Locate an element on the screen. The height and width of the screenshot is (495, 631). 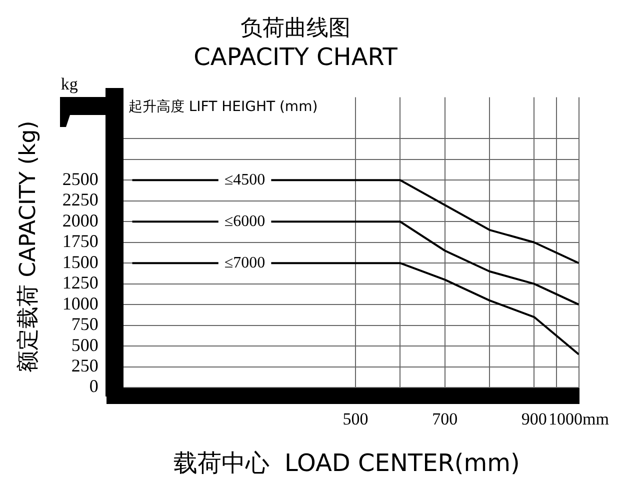
x-tick-label: 1000mm is located at coordinates (579, 418).